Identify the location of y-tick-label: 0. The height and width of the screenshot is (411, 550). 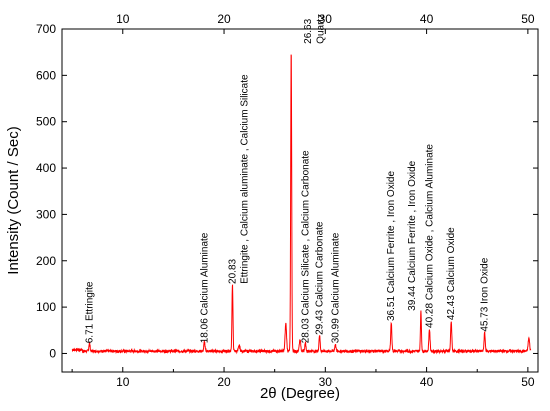
(52, 353).